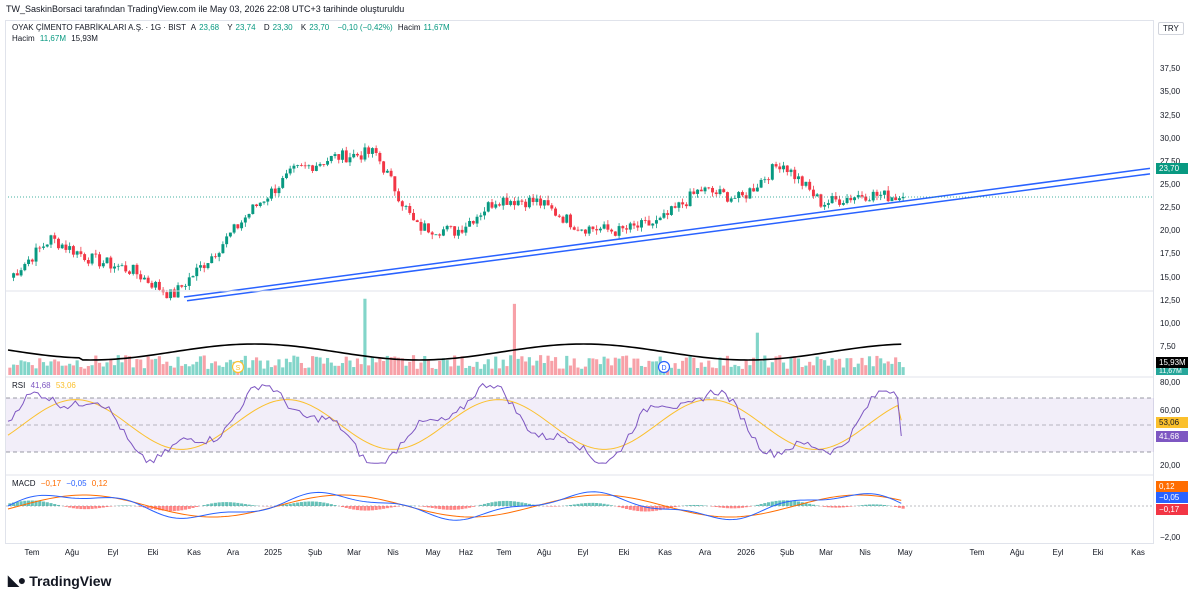 The width and height of the screenshot is (1200, 600). What do you see at coordinates (393, 552) in the screenshot?
I see `time-tick: Nis` at bounding box center [393, 552].